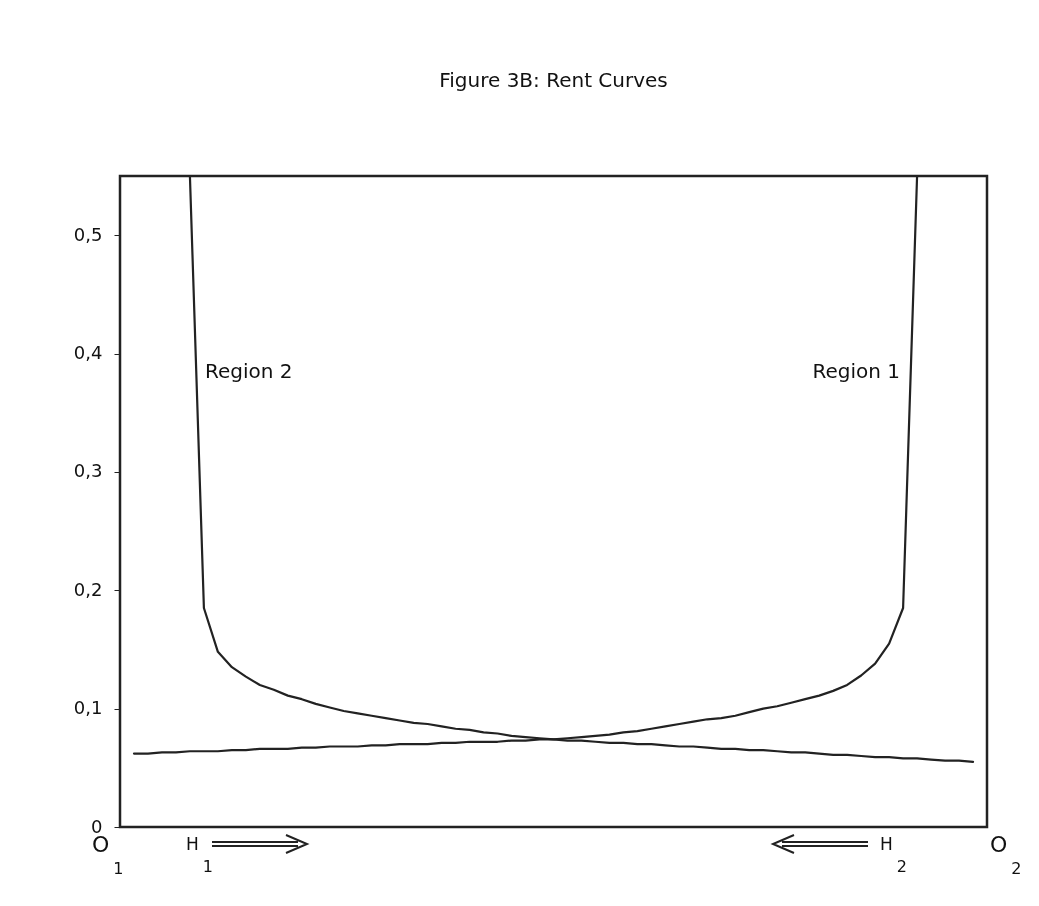  What do you see at coordinates (249, 371) in the screenshot?
I see `annotation: Region 2` at bounding box center [249, 371].